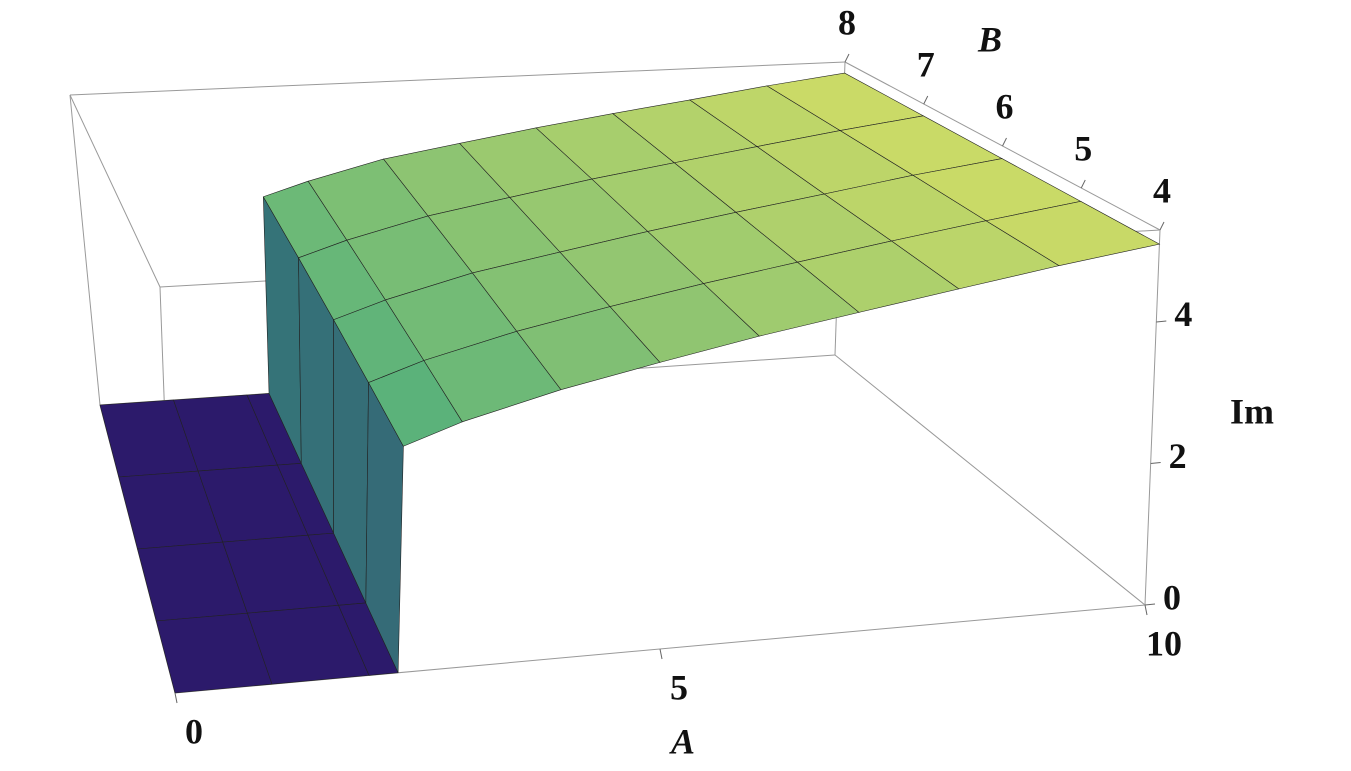 This screenshot has height=771, width=1351. Describe the element at coordinates (1005, 106) in the screenshot. I see `y-tick-label: 6` at that location.